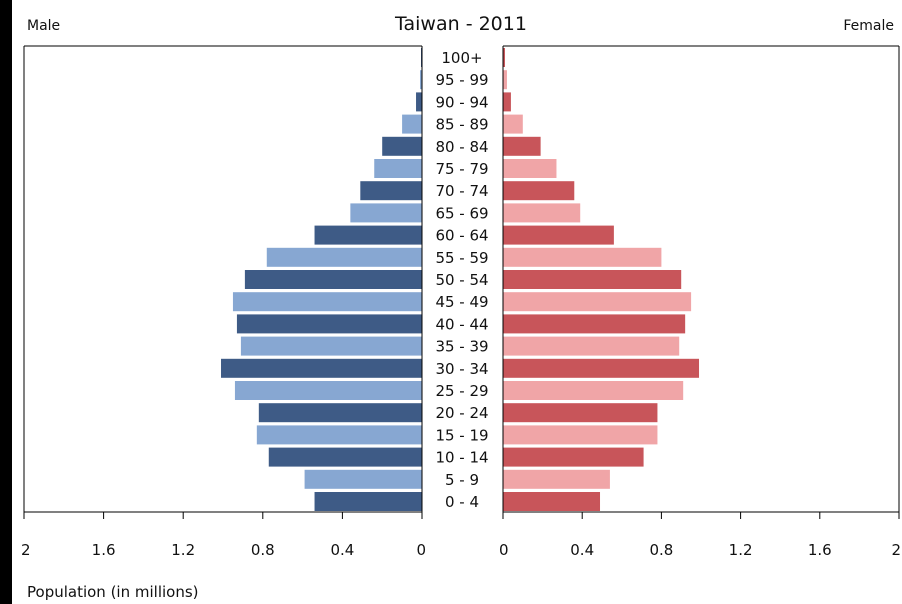 This screenshot has width=902, height=604. What do you see at coordinates (896, 550) in the screenshot?
I see `female-x-tick-label: 2` at bounding box center [896, 550].